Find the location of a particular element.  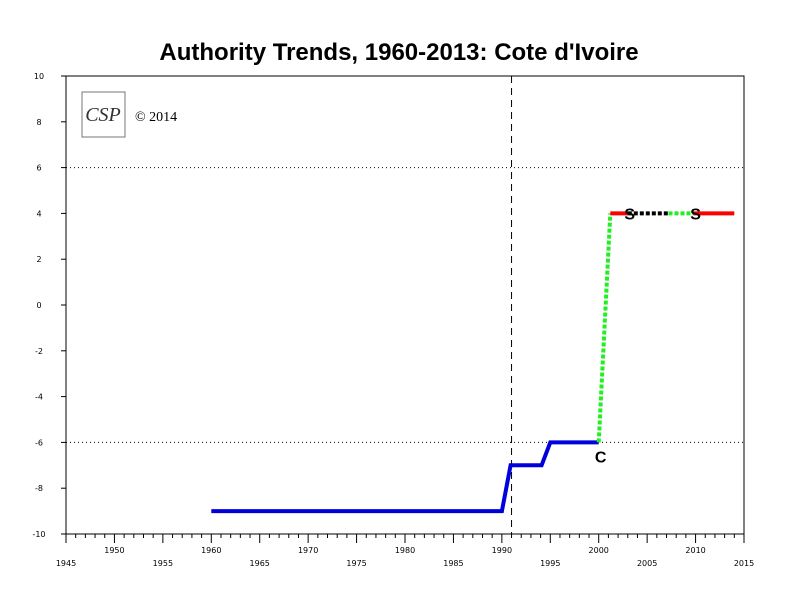

event-annotation: C is located at coordinates (601, 457).